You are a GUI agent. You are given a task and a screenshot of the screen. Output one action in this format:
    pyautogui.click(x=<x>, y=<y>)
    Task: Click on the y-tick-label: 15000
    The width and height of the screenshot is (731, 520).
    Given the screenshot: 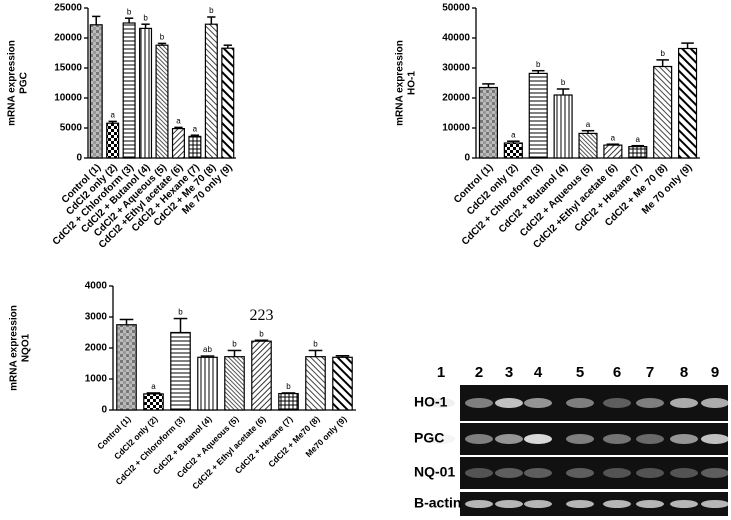 What is the action you would take?
    pyautogui.click(x=68, y=68)
    